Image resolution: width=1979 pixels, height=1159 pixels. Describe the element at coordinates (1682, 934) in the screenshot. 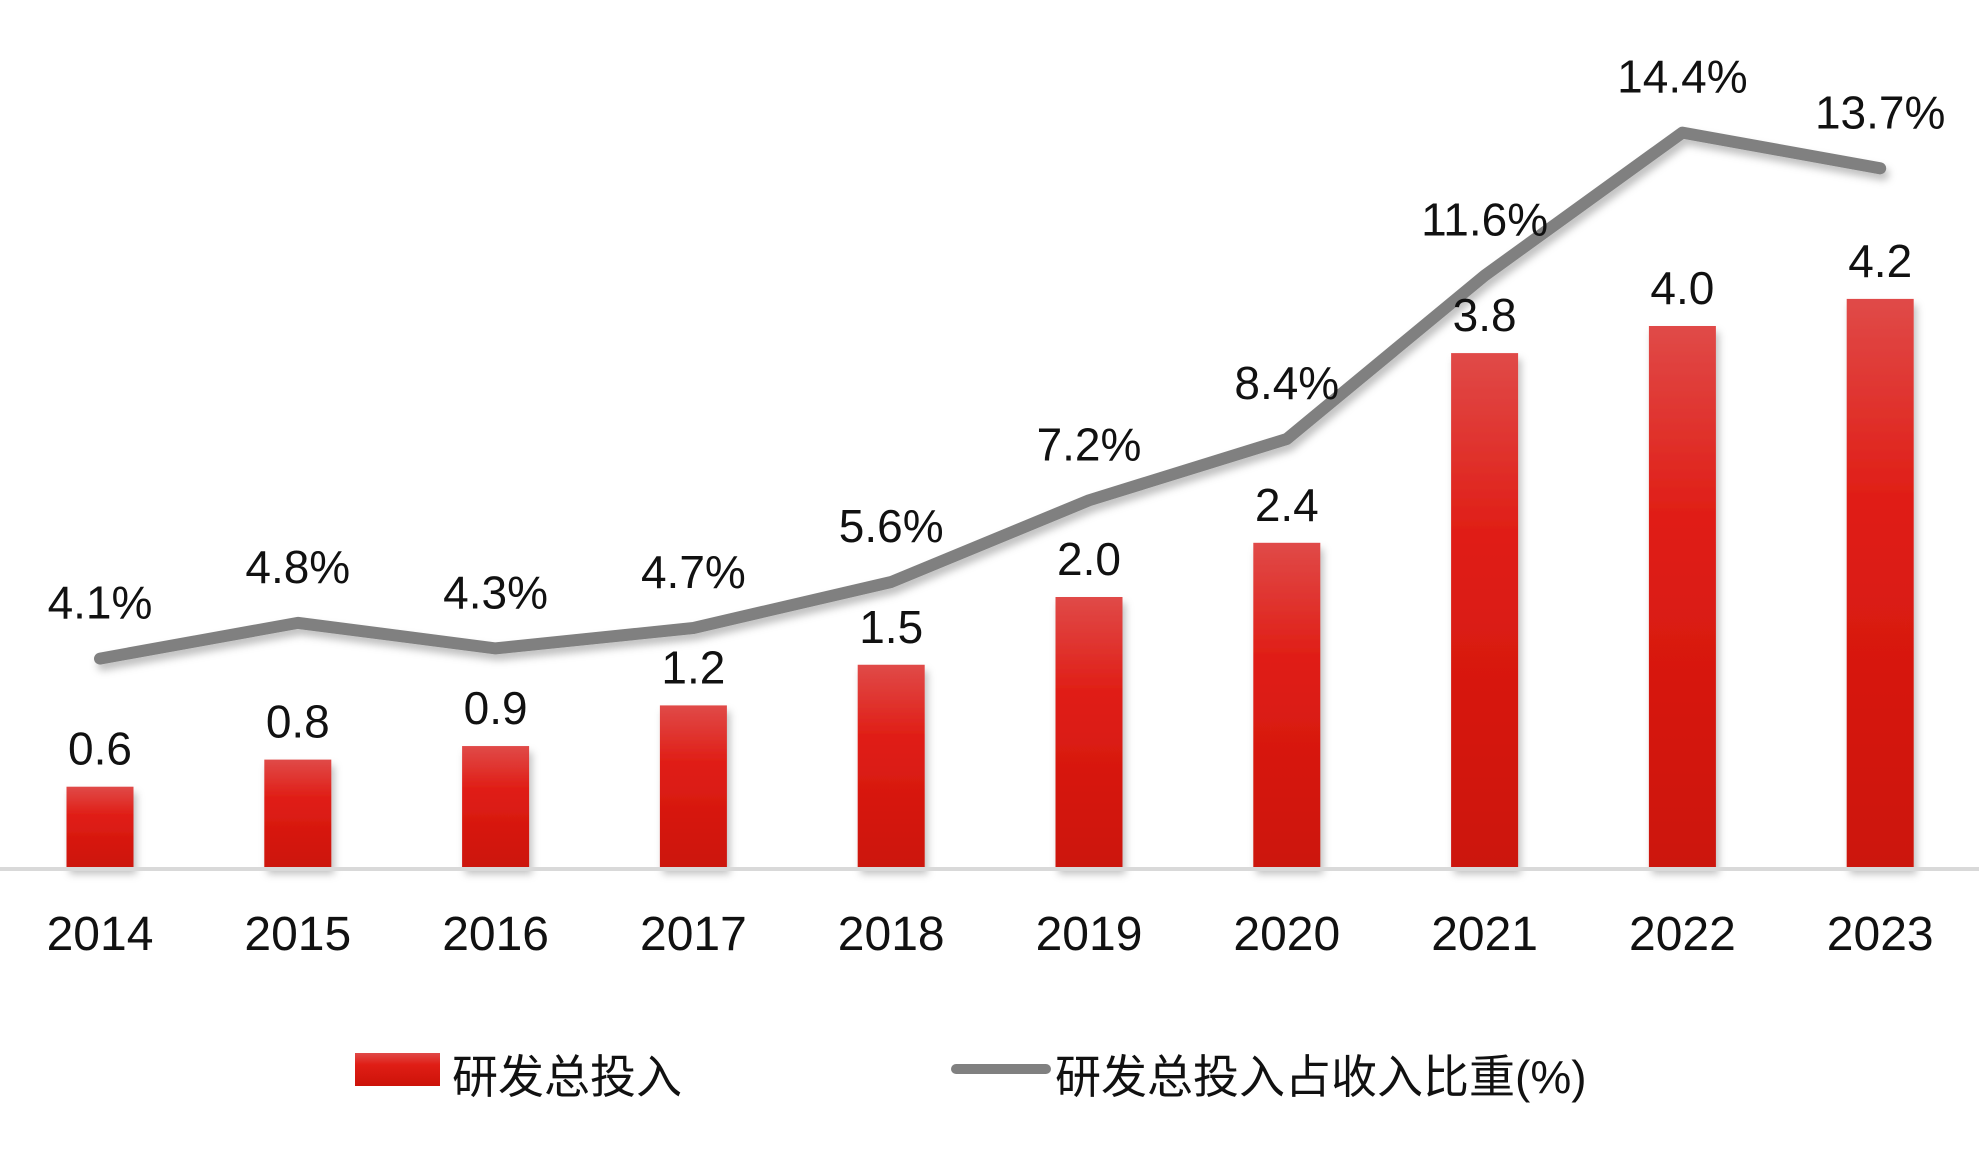

I see `x-tick-label: 2022` at that location.